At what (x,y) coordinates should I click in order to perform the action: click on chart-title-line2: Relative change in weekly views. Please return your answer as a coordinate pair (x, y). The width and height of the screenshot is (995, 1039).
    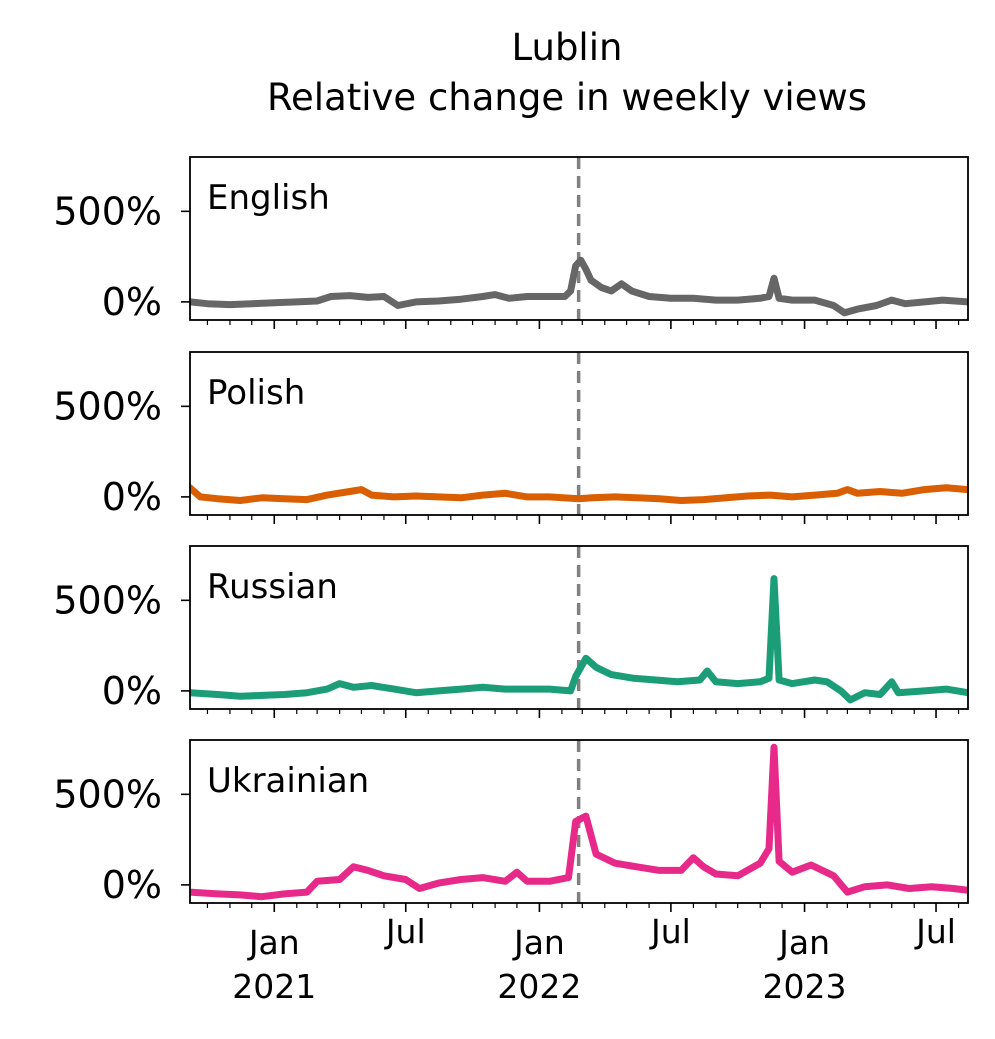
    Looking at the image, I should click on (567, 97).